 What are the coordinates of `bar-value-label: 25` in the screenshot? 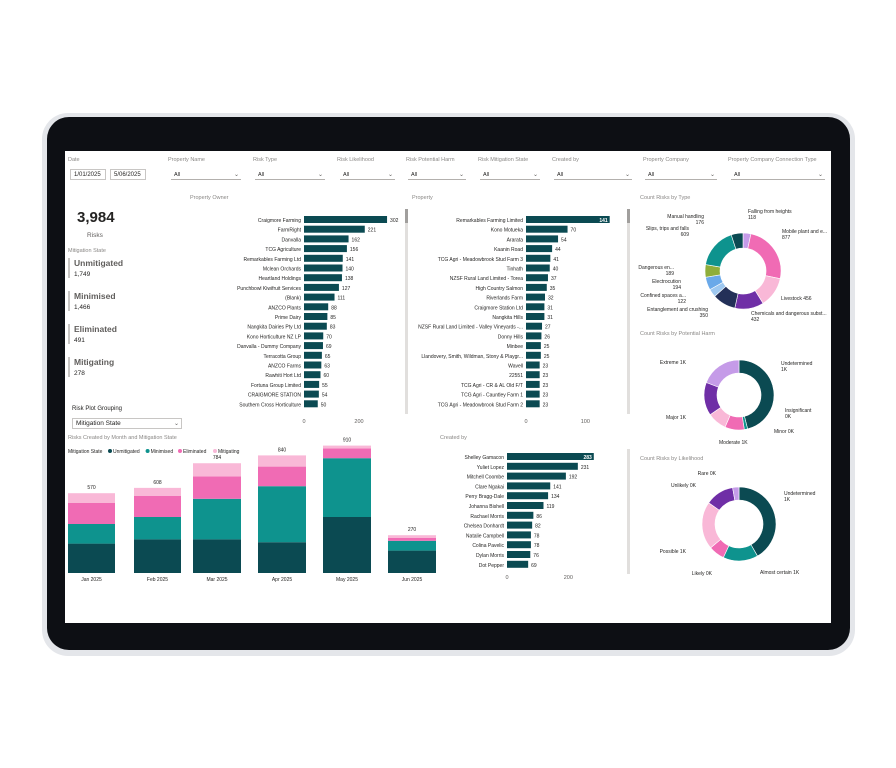 It's located at (547, 357).